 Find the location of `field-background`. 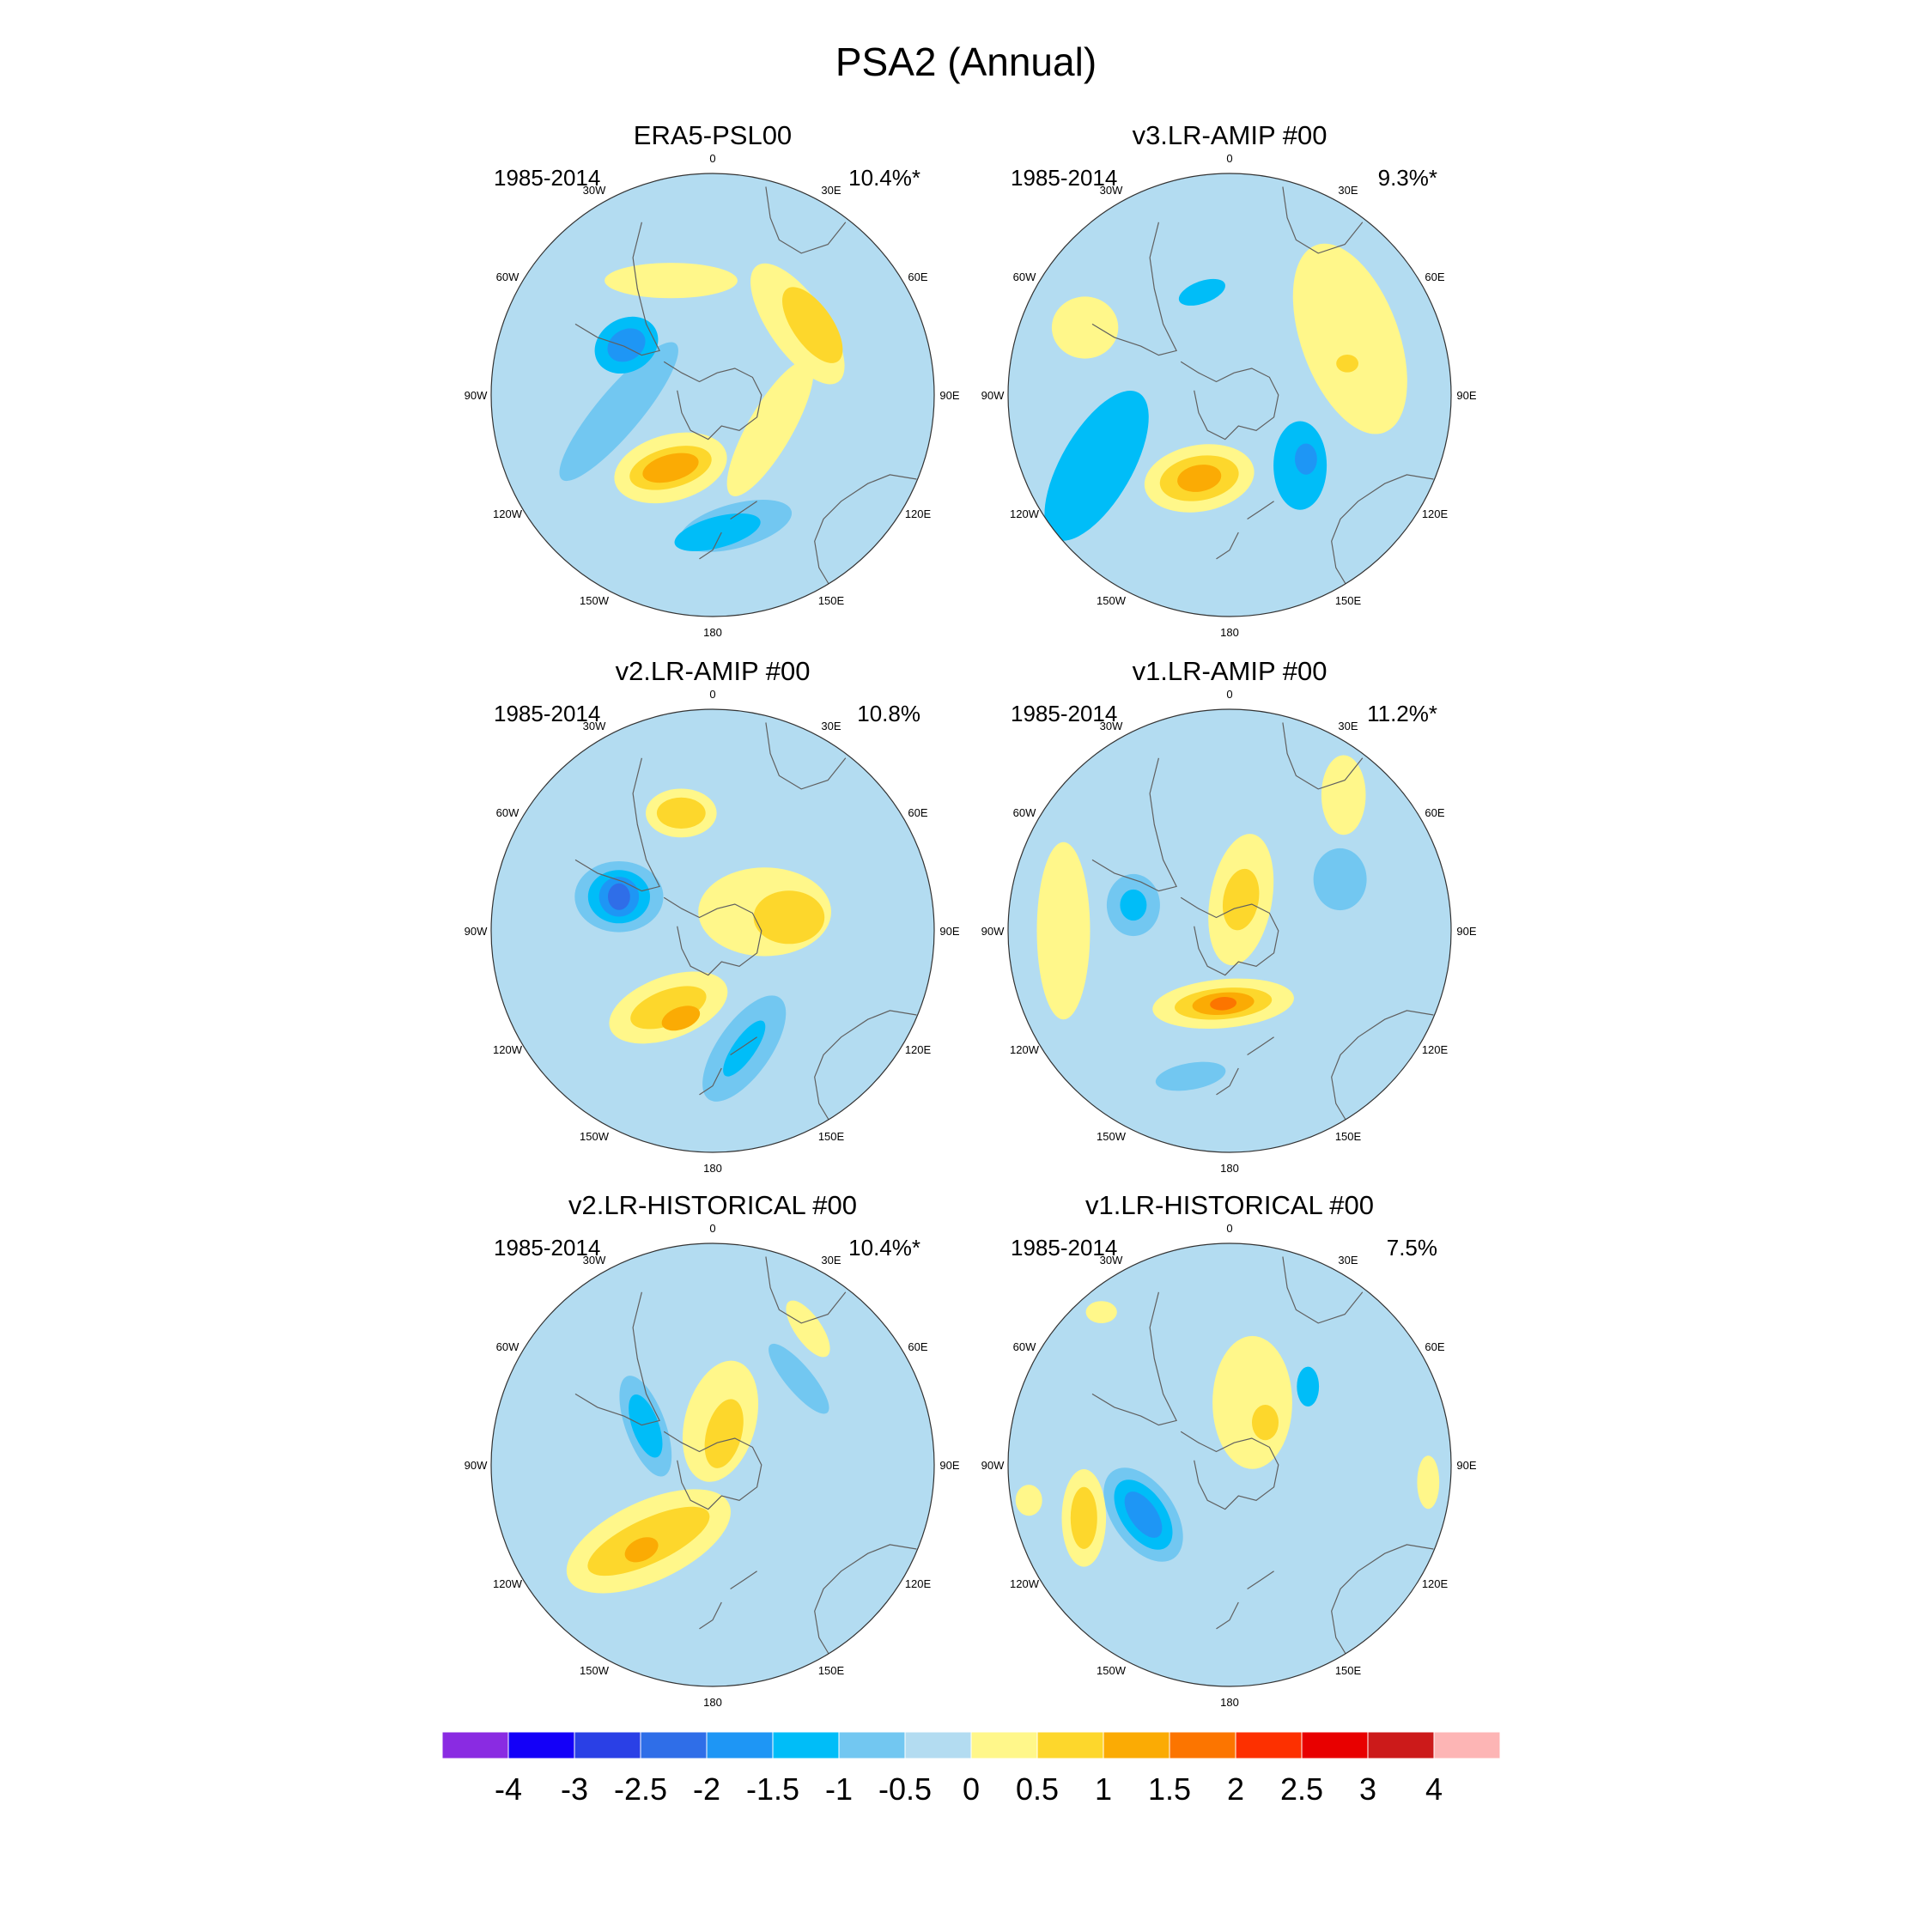

field-background is located at coordinates (1229, 1464).